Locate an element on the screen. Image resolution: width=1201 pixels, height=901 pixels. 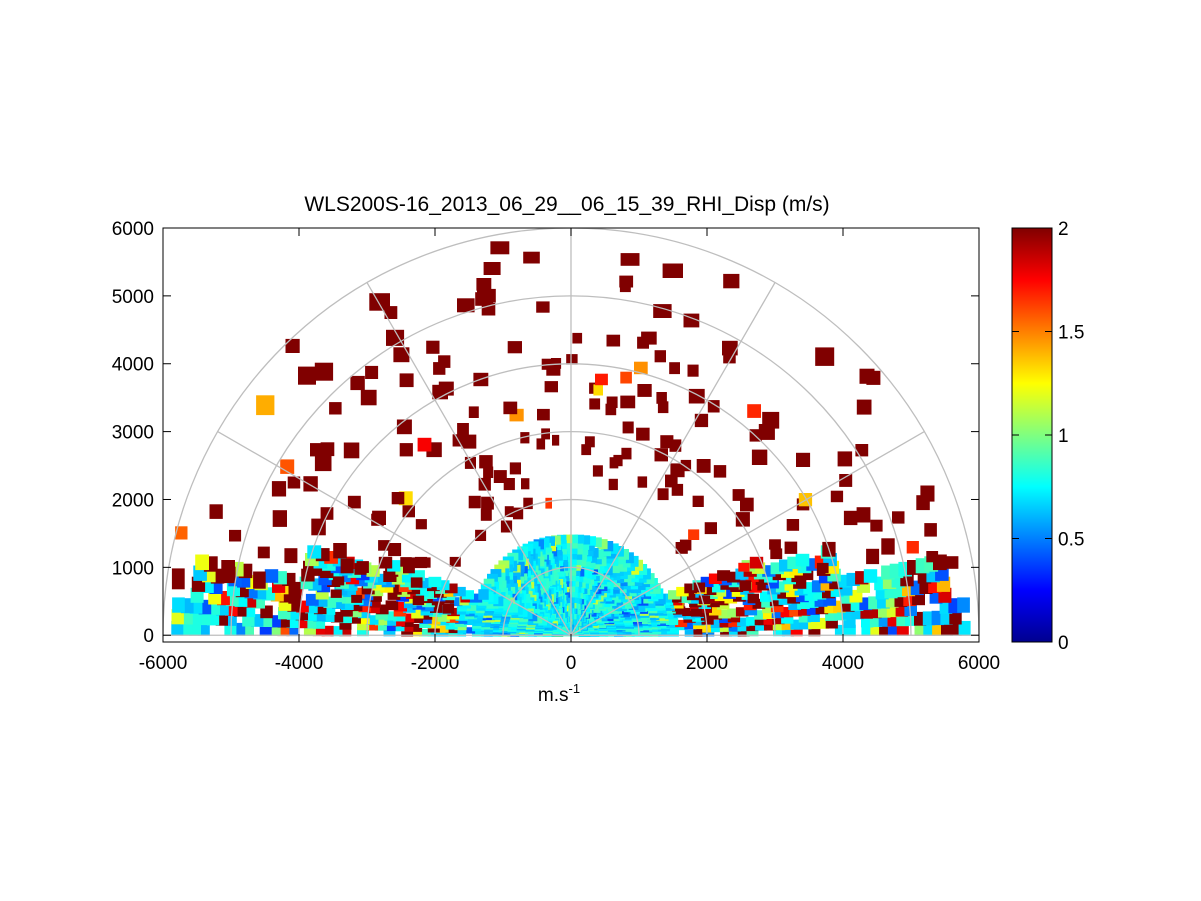
angle-spoke is located at coordinates (747, 533).